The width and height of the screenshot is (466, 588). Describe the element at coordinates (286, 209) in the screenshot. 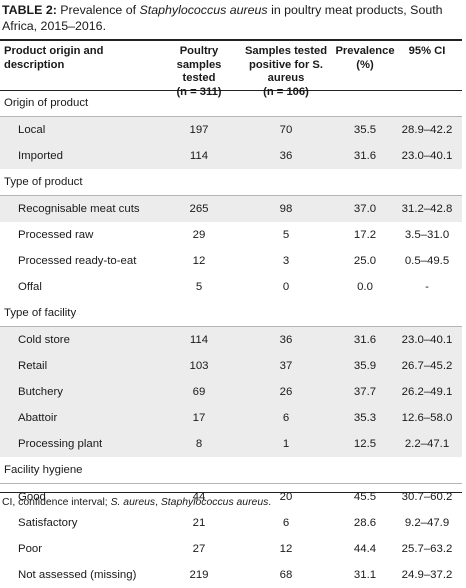

I see `cell-positive: 98` at that location.